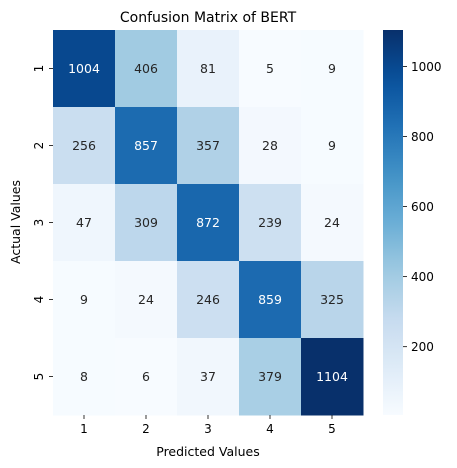 The image size is (457, 468). Describe the element at coordinates (39, 223) in the screenshot. I see `y-tick-label: 3` at that location.